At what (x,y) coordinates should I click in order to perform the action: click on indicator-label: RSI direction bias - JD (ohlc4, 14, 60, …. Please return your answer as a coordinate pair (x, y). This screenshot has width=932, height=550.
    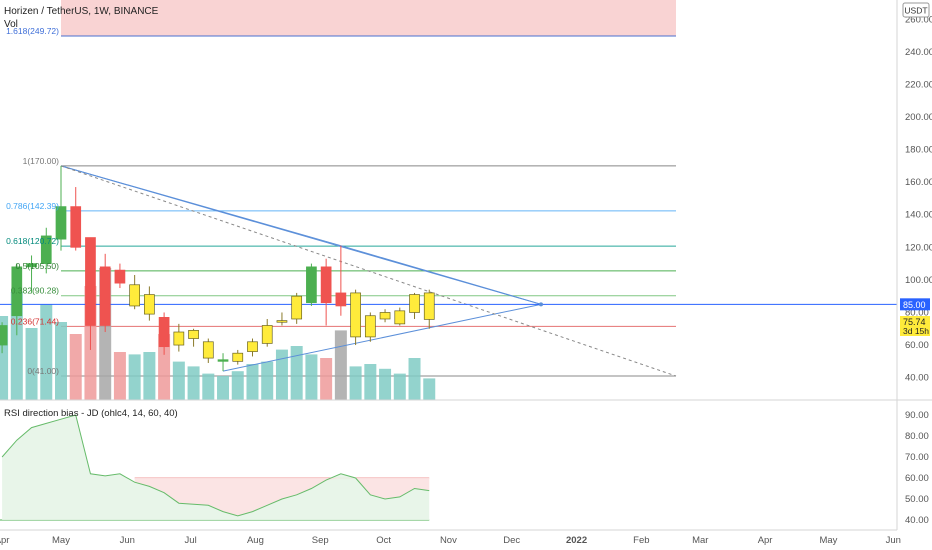
    Looking at the image, I should click on (91, 413).